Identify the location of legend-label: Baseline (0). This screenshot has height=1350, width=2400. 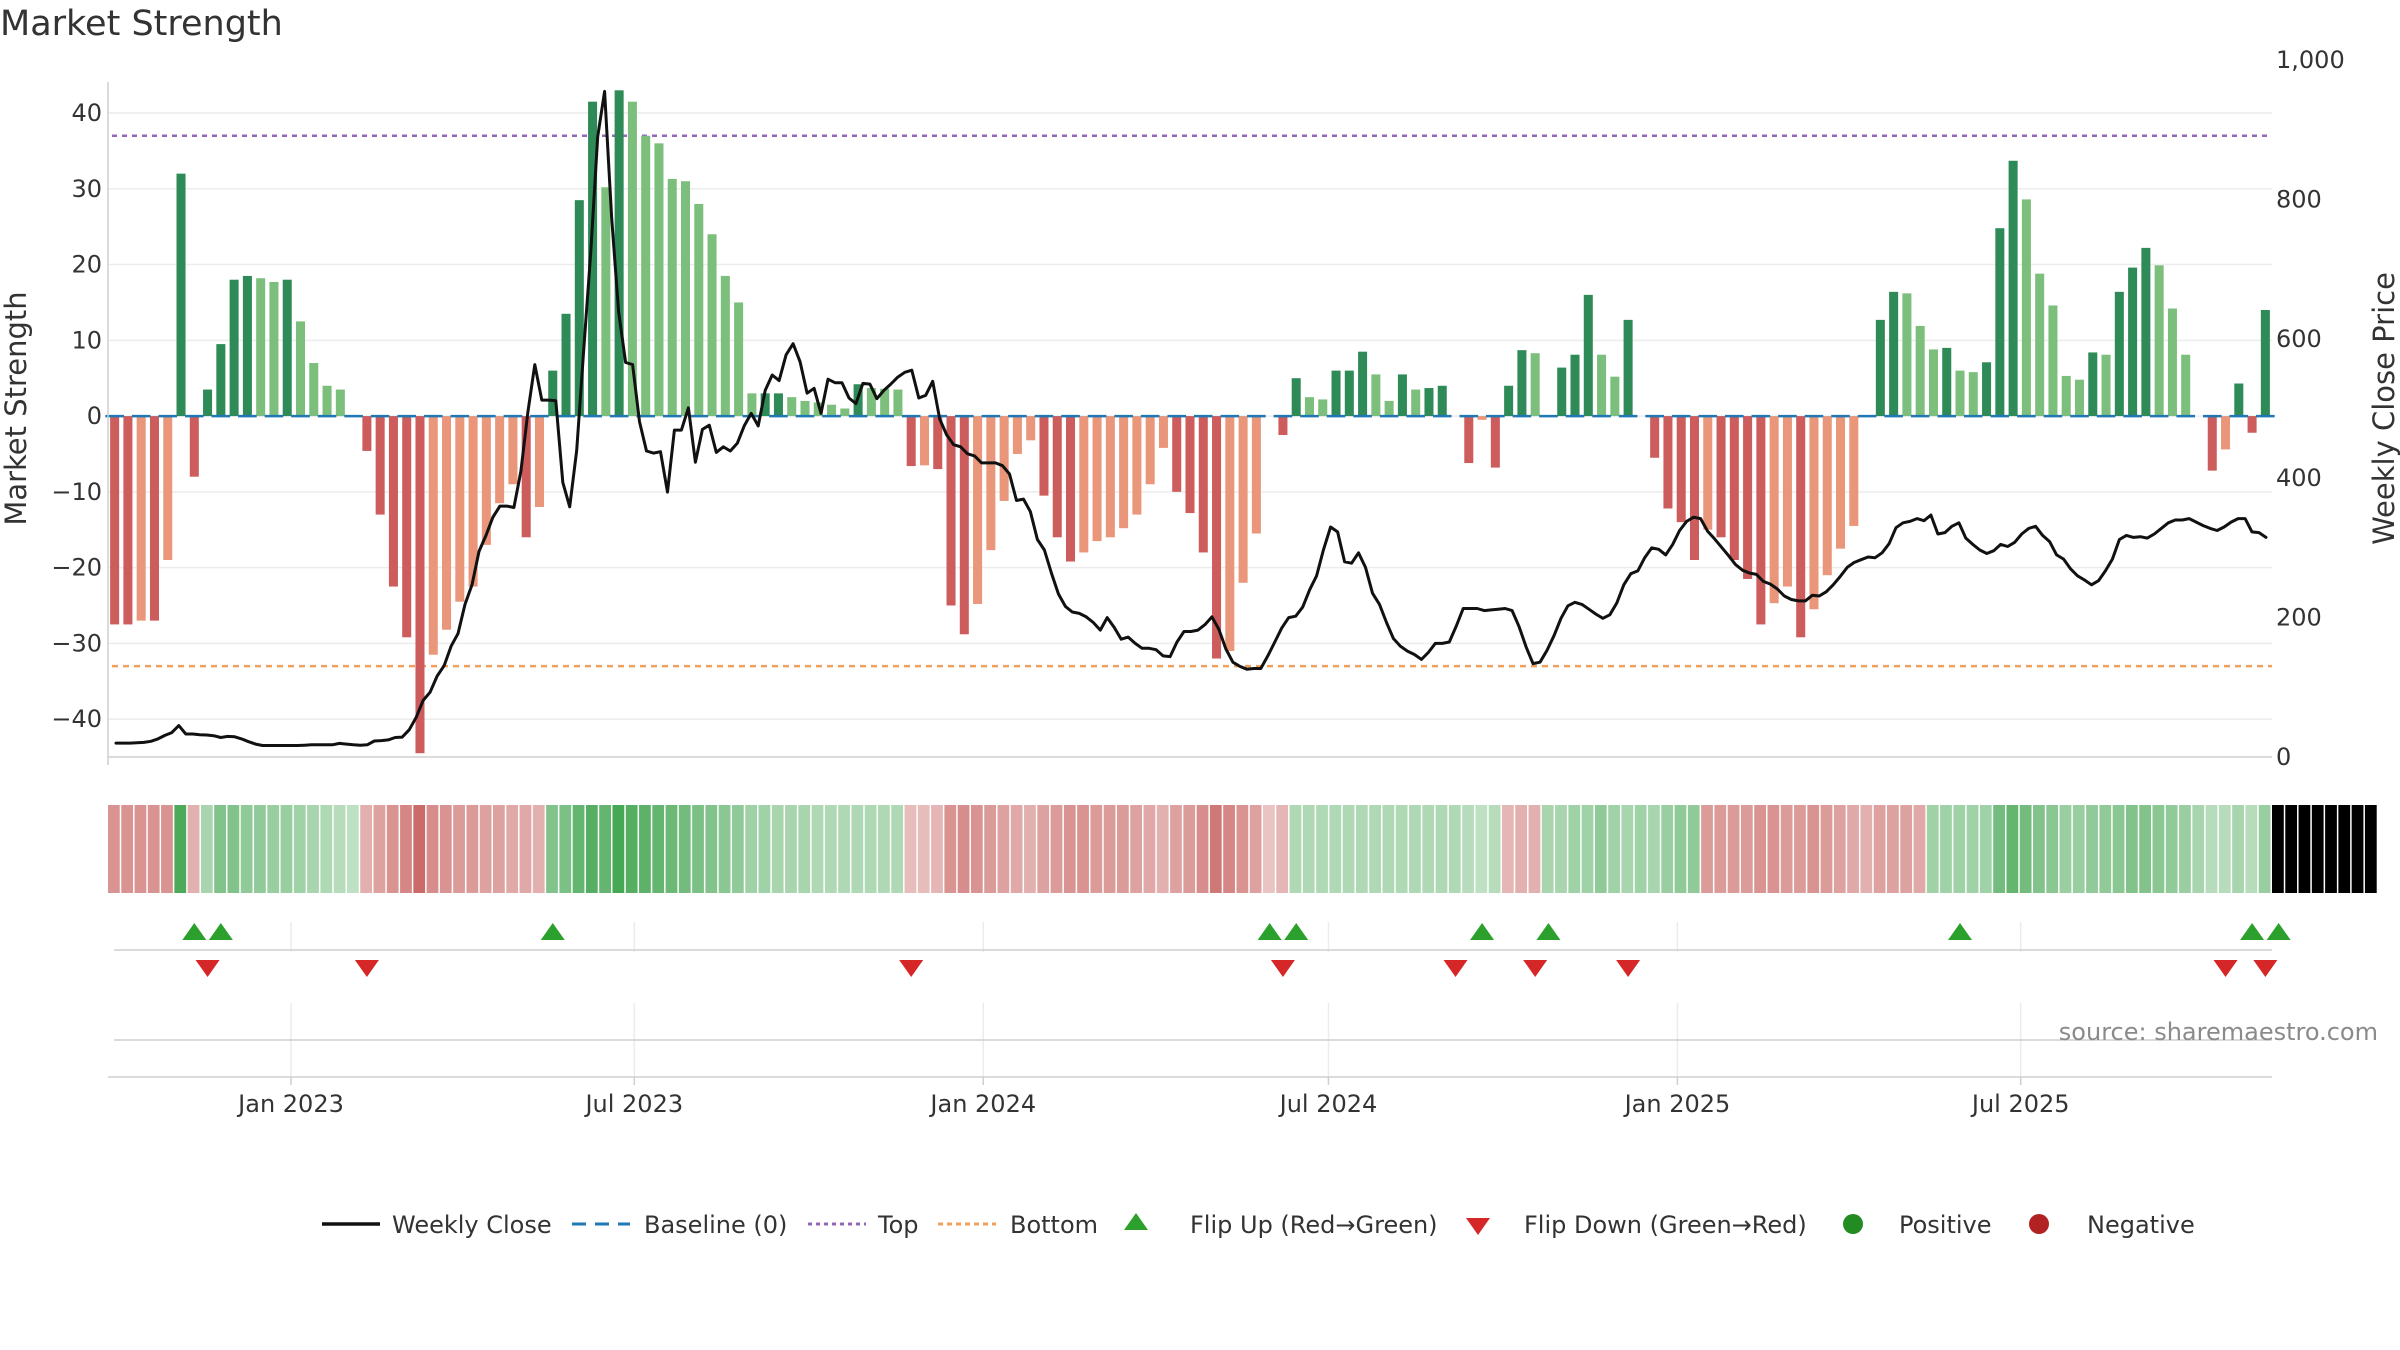
(715, 1225).